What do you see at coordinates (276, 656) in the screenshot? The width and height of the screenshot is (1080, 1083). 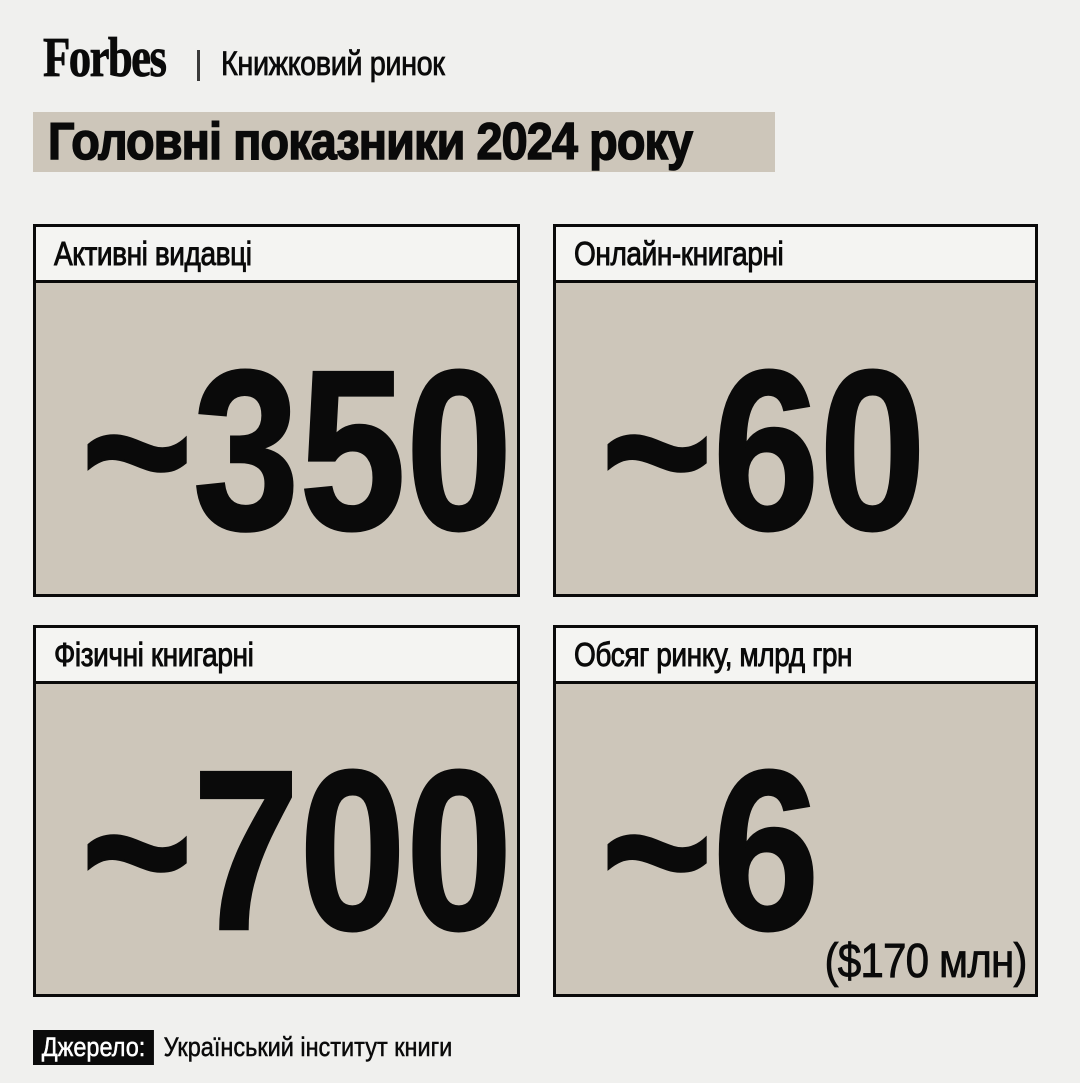 I see `stat-card-header: Фізичні книгарні` at bounding box center [276, 656].